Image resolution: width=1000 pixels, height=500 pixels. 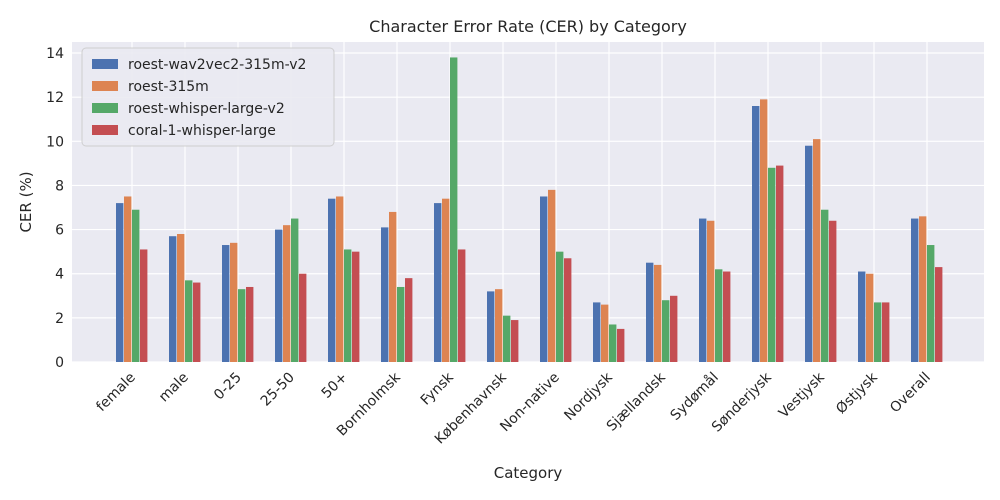 What do you see at coordinates (727, 316) in the screenshot?
I see `bar-coral-1-whisper-large-Sydømål` at bounding box center [727, 316].